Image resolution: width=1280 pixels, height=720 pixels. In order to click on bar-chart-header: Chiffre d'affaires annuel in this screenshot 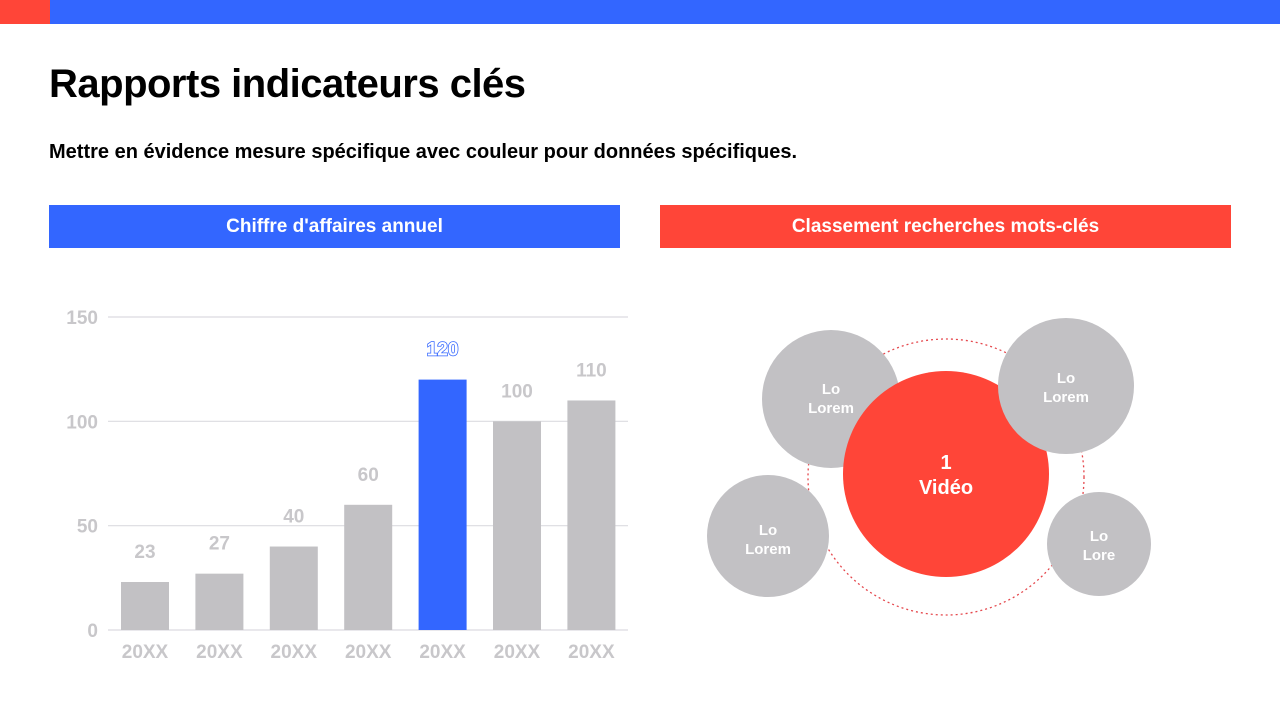, I will do `click(334, 226)`.